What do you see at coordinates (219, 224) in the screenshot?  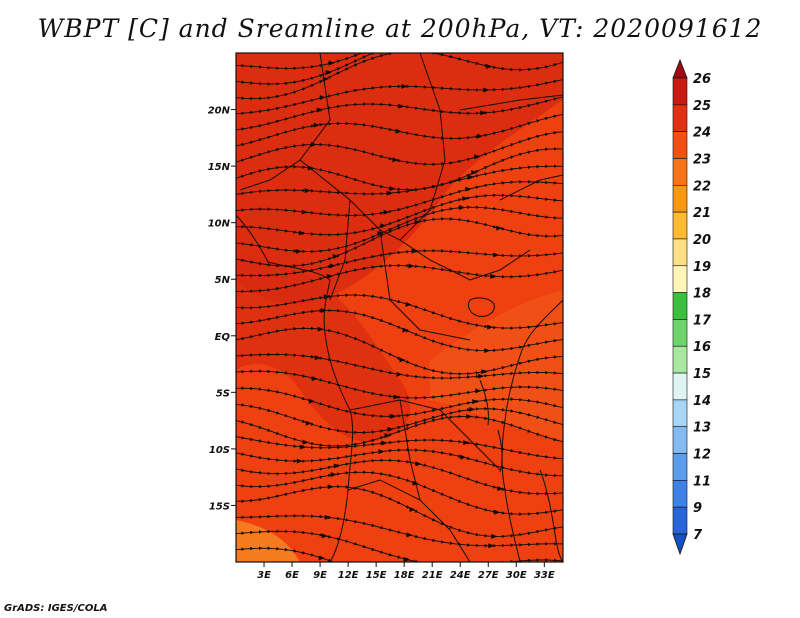 I see `lat-tick-label: 10N` at bounding box center [219, 224].